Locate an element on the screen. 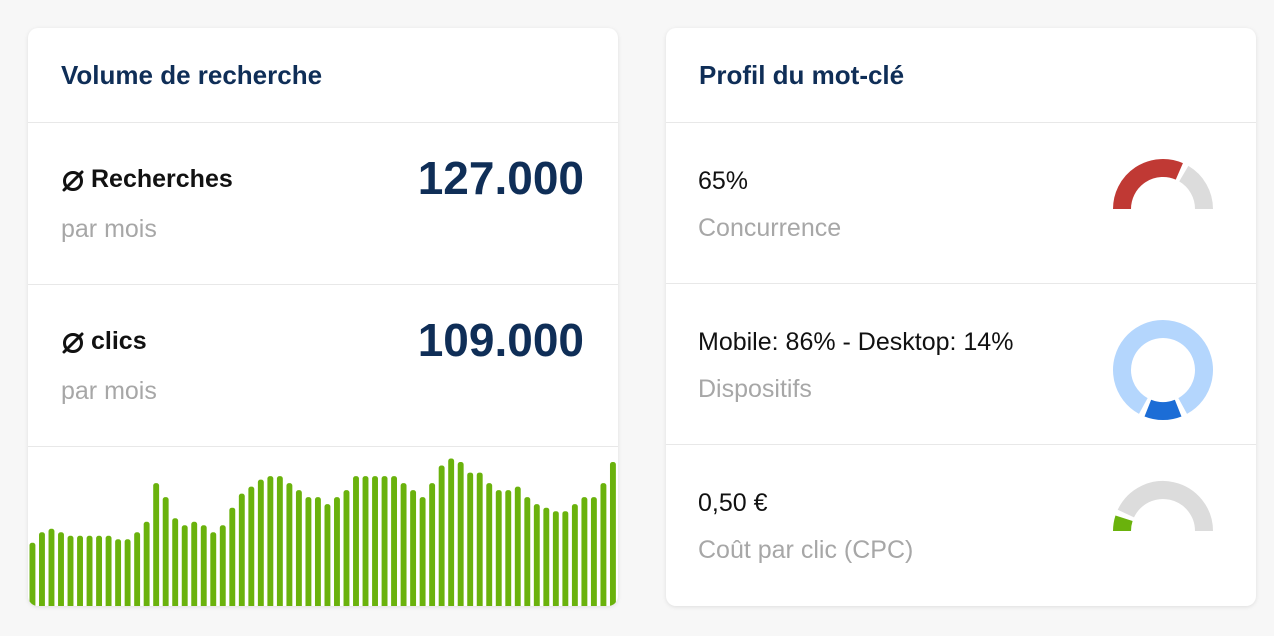 The height and width of the screenshot is (636, 1274). devices-donut is located at coordinates (1163, 370).